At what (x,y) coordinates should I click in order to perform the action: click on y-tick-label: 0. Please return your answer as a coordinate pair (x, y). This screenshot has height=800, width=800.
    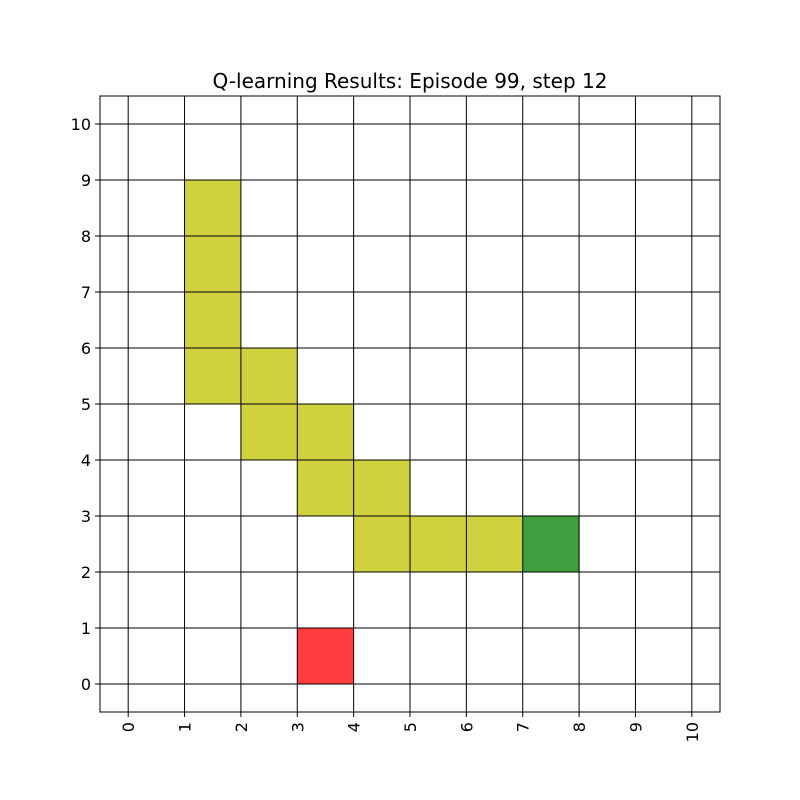
    Looking at the image, I should click on (86, 684).